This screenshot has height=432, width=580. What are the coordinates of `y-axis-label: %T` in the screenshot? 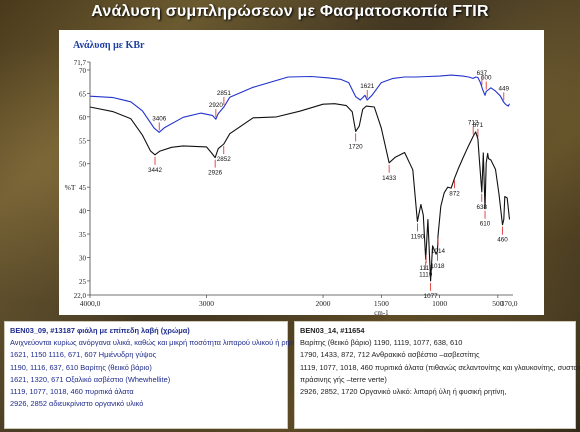 It's located at (70, 187).